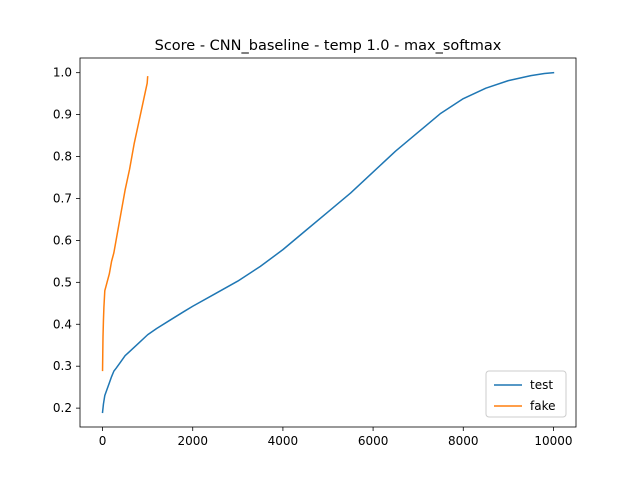 The height and width of the screenshot is (480, 640). Describe the element at coordinates (62, 408) in the screenshot. I see `y-tick-label: 0.2` at that location.